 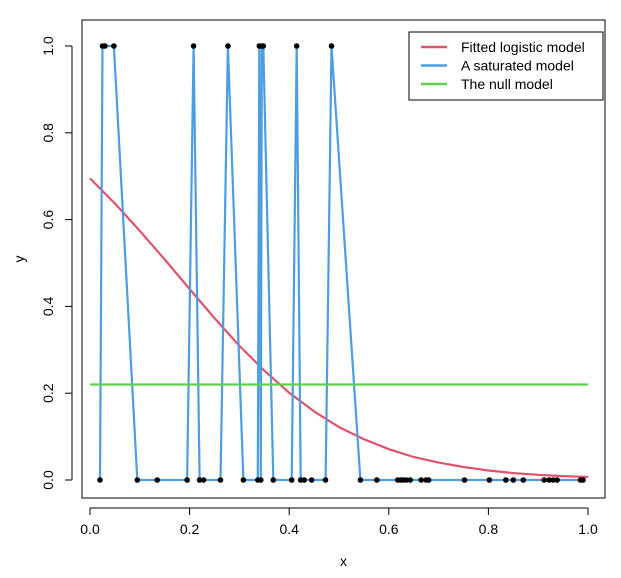 I want to click on x-tick-label: 0.2, so click(x=190, y=529).